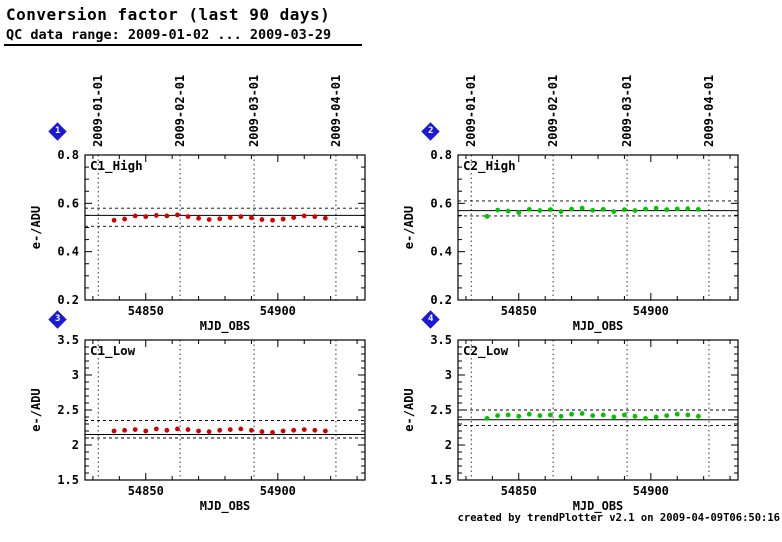  Describe the element at coordinates (183, 45) in the screenshot. I see `header-rule` at that location.